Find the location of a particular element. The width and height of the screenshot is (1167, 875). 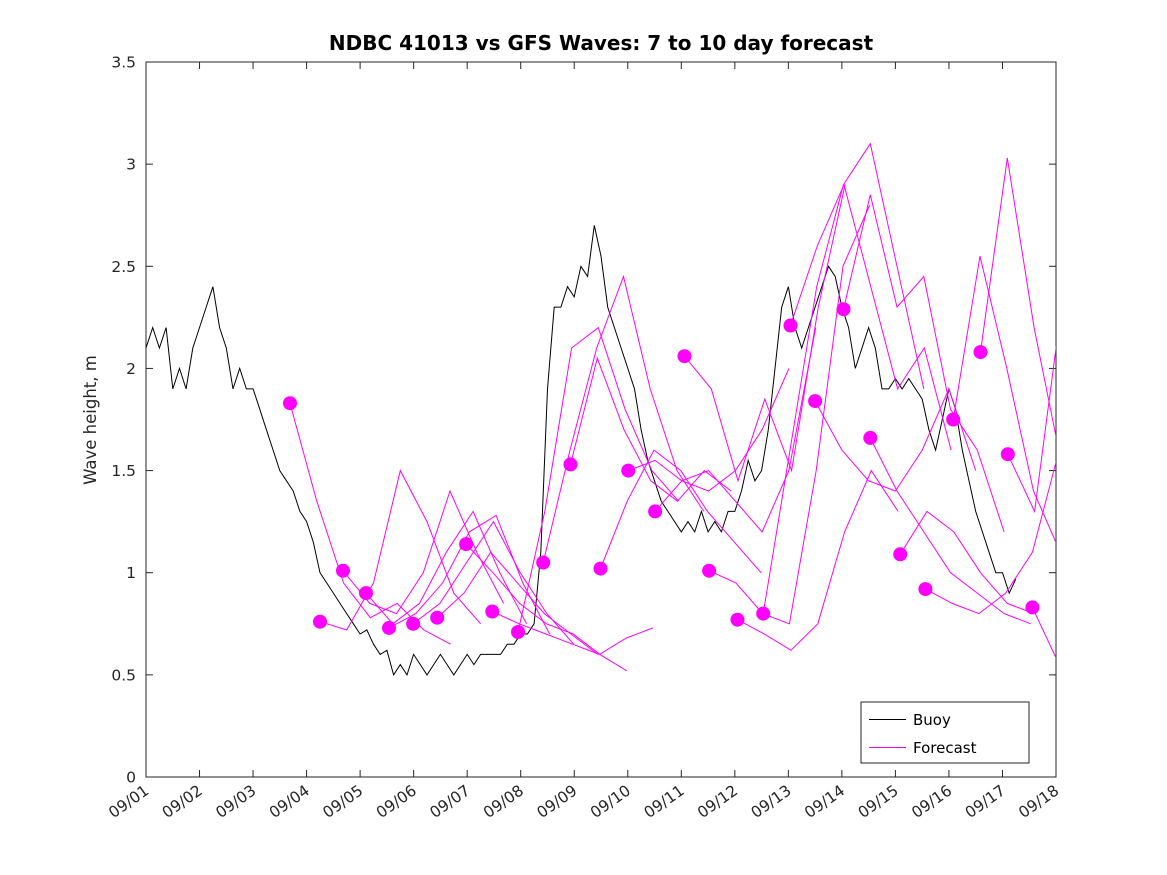

y-tick-label: 2 is located at coordinates (131, 369).